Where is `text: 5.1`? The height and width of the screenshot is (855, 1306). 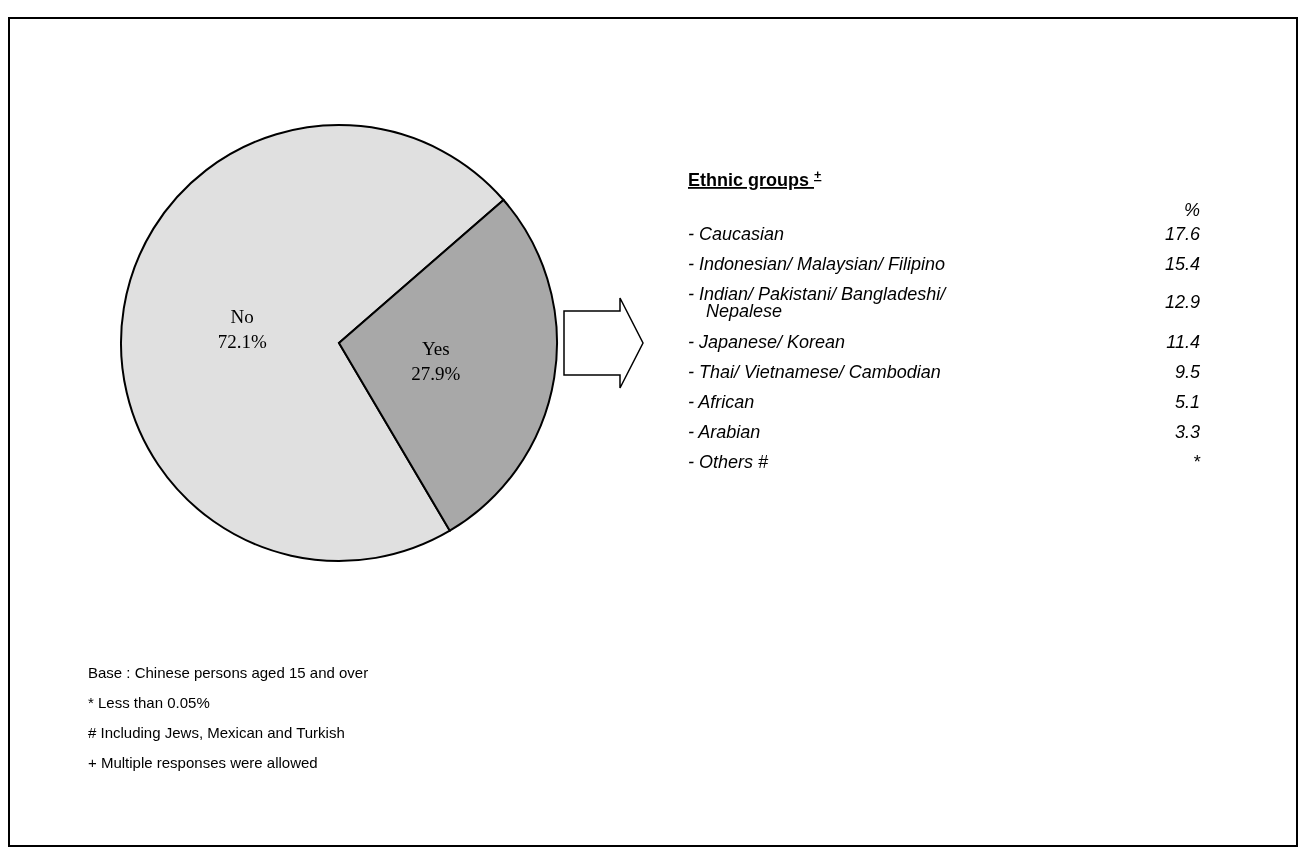 text: 5.1 is located at coordinates (1187, 402).